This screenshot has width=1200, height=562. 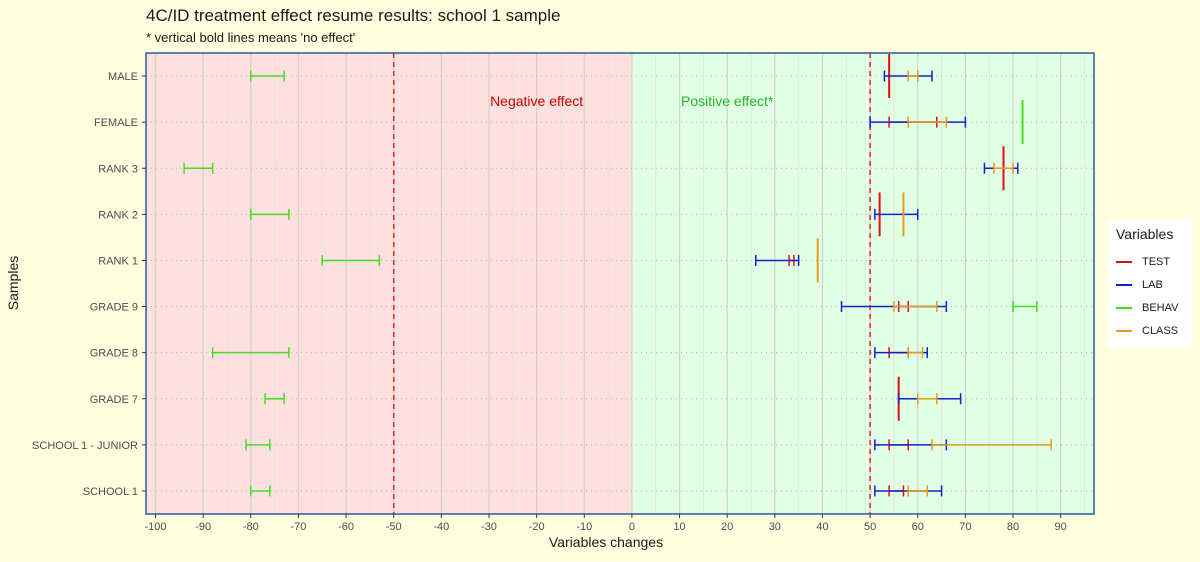 What do you see at coordinates (965, 527) in the screenshot?
I see `x-tick-label: 70` at bounding box center [965, 527].